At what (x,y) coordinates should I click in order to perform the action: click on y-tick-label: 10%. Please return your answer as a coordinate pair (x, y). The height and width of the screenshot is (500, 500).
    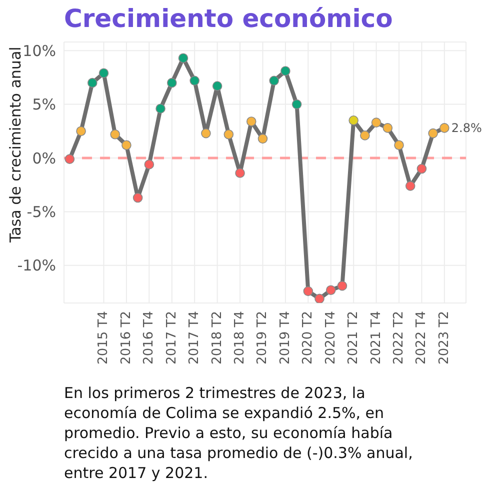
    Looking at the image, I should click on (39, 51).